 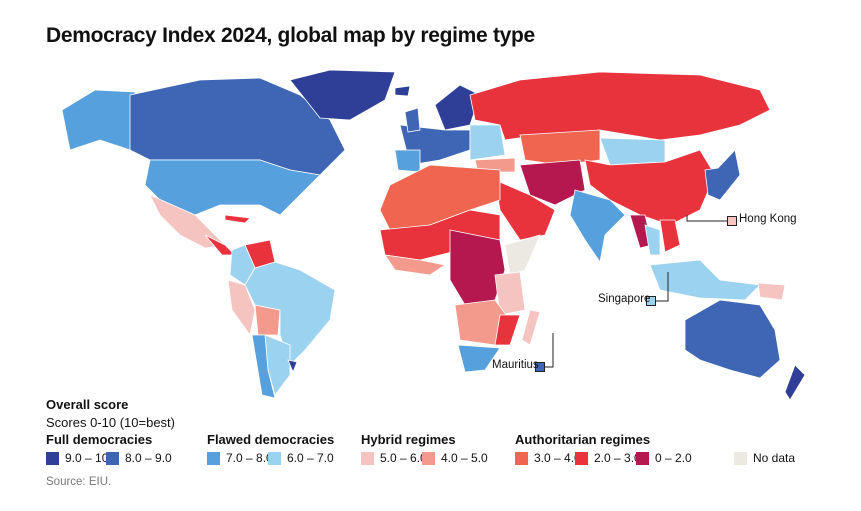 What do you see at coordinates (249, 458) in the screenshot?
I see `legend-label: 7.0 – 8.0` at bounding box center [249, 458].